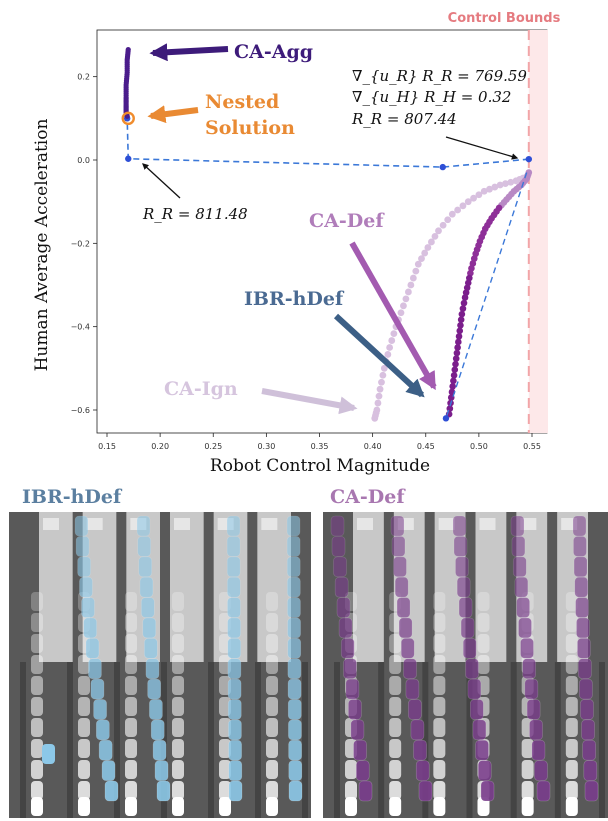 The width and height of the screenshot is (608, 821). What do you see at coordinates (529, 159) in the screenshot?
I see `ibr-hdef-point` at bounding box center [529, 159].